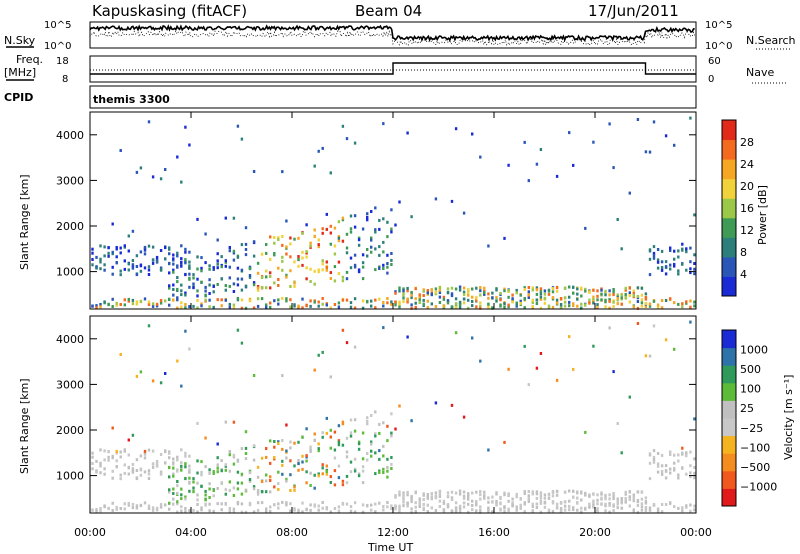 This screenshot has height=554, width=800. Describe the element at coordinates (392, 33) in the screenshot. I see `nsky-line` at that location.